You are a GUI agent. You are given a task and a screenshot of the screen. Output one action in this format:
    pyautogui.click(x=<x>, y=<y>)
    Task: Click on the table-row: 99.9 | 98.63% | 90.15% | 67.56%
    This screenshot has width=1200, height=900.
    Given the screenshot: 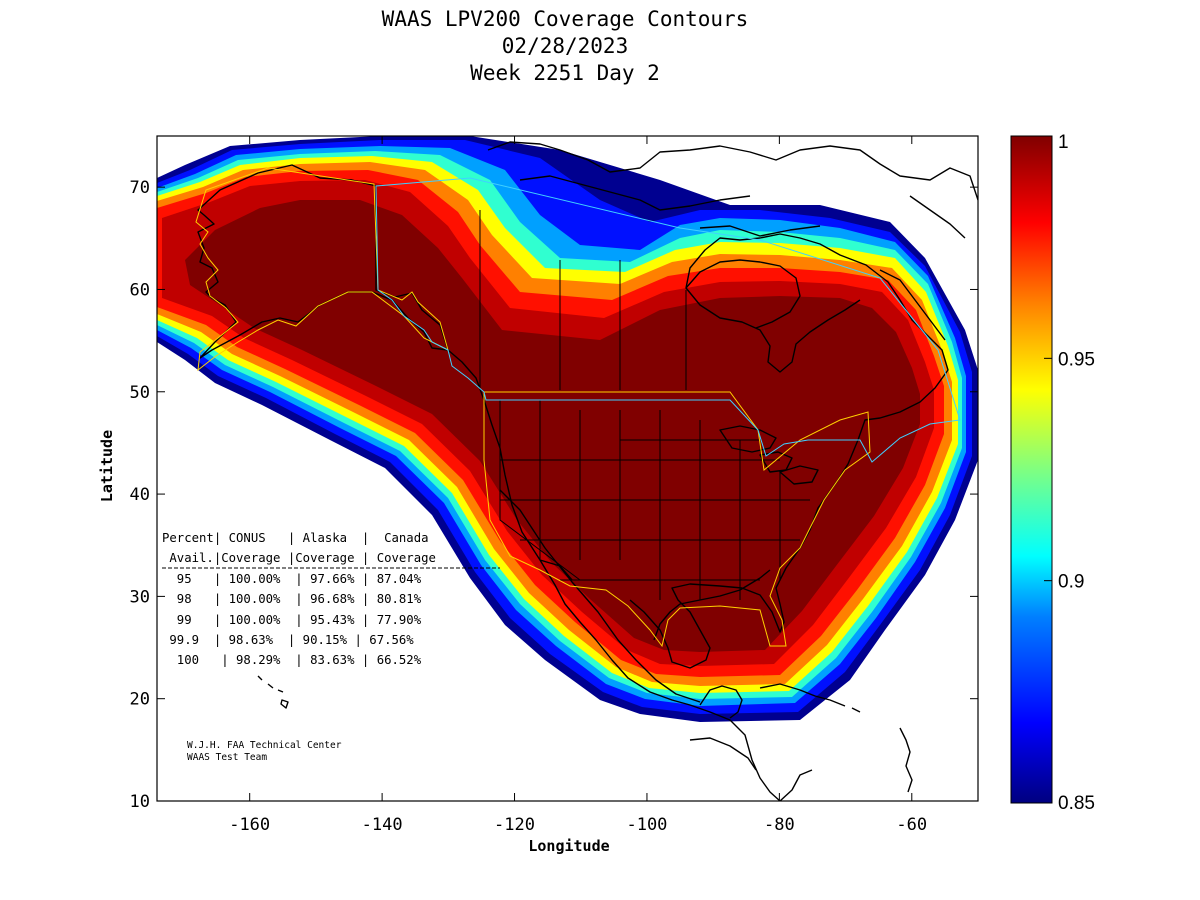 What is the action you would take?
    pyautogui.click(x=288, y=640)
    